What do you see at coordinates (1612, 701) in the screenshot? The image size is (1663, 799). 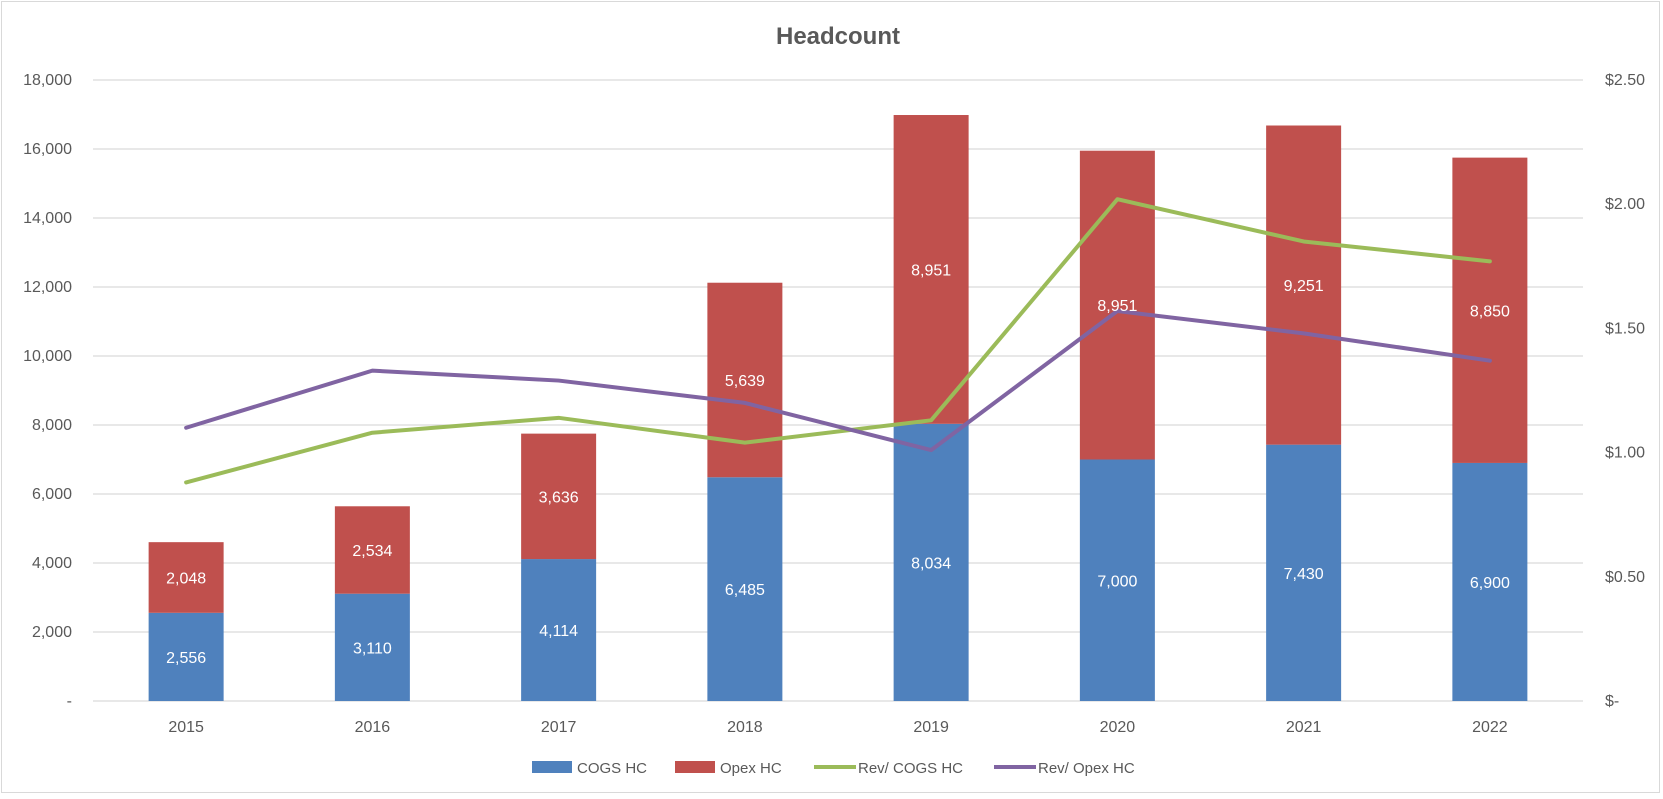 I see `right-tick-label: $-` at bounding box center [1612, 701].